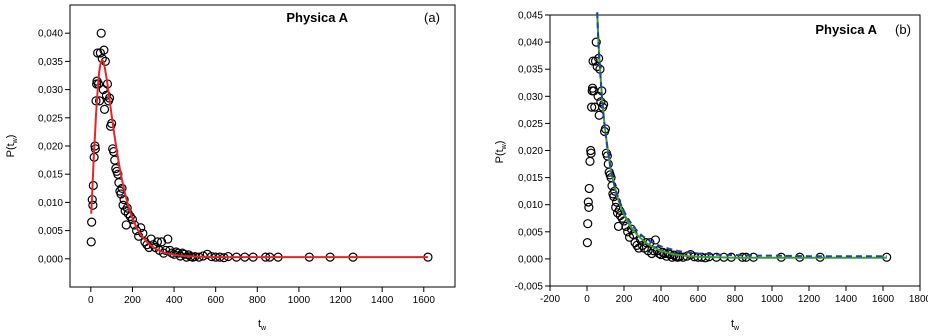  I want to click on panel-label: (a), so click(432, 17).